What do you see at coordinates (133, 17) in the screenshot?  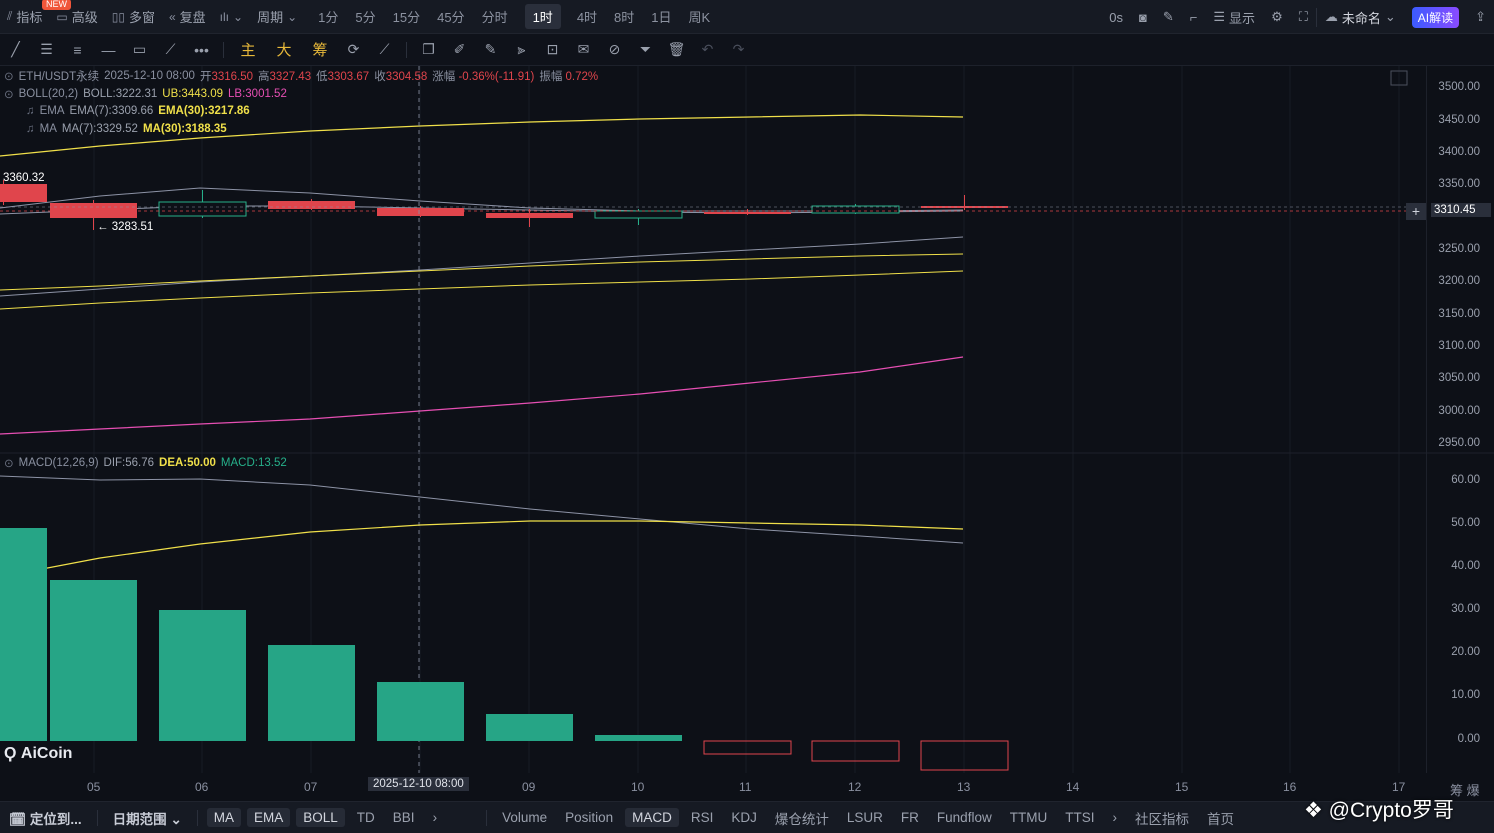 I see `multi-window-button: ▯▯ 多窗` at bounding box center [133, 17].